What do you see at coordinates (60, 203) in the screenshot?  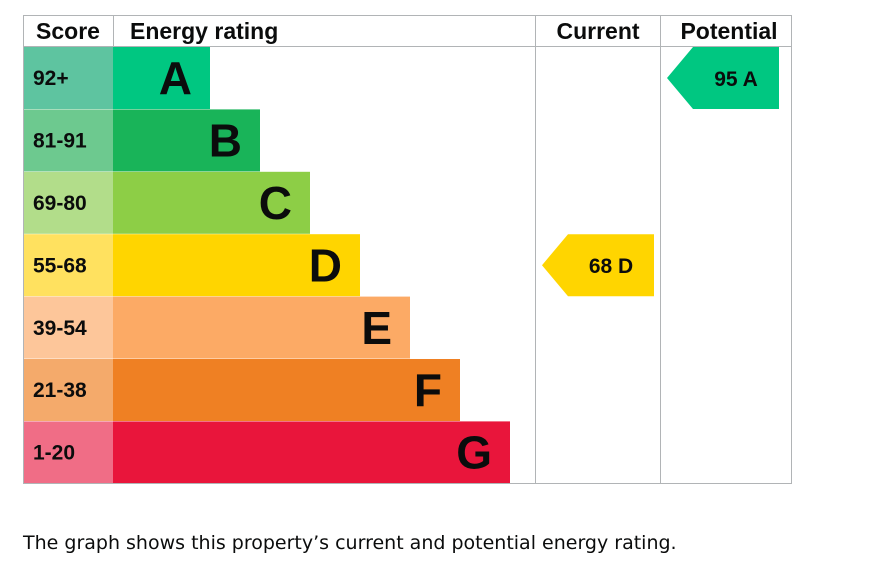 I see `score-label-c: 69-80` at bounding box center [60, 203].